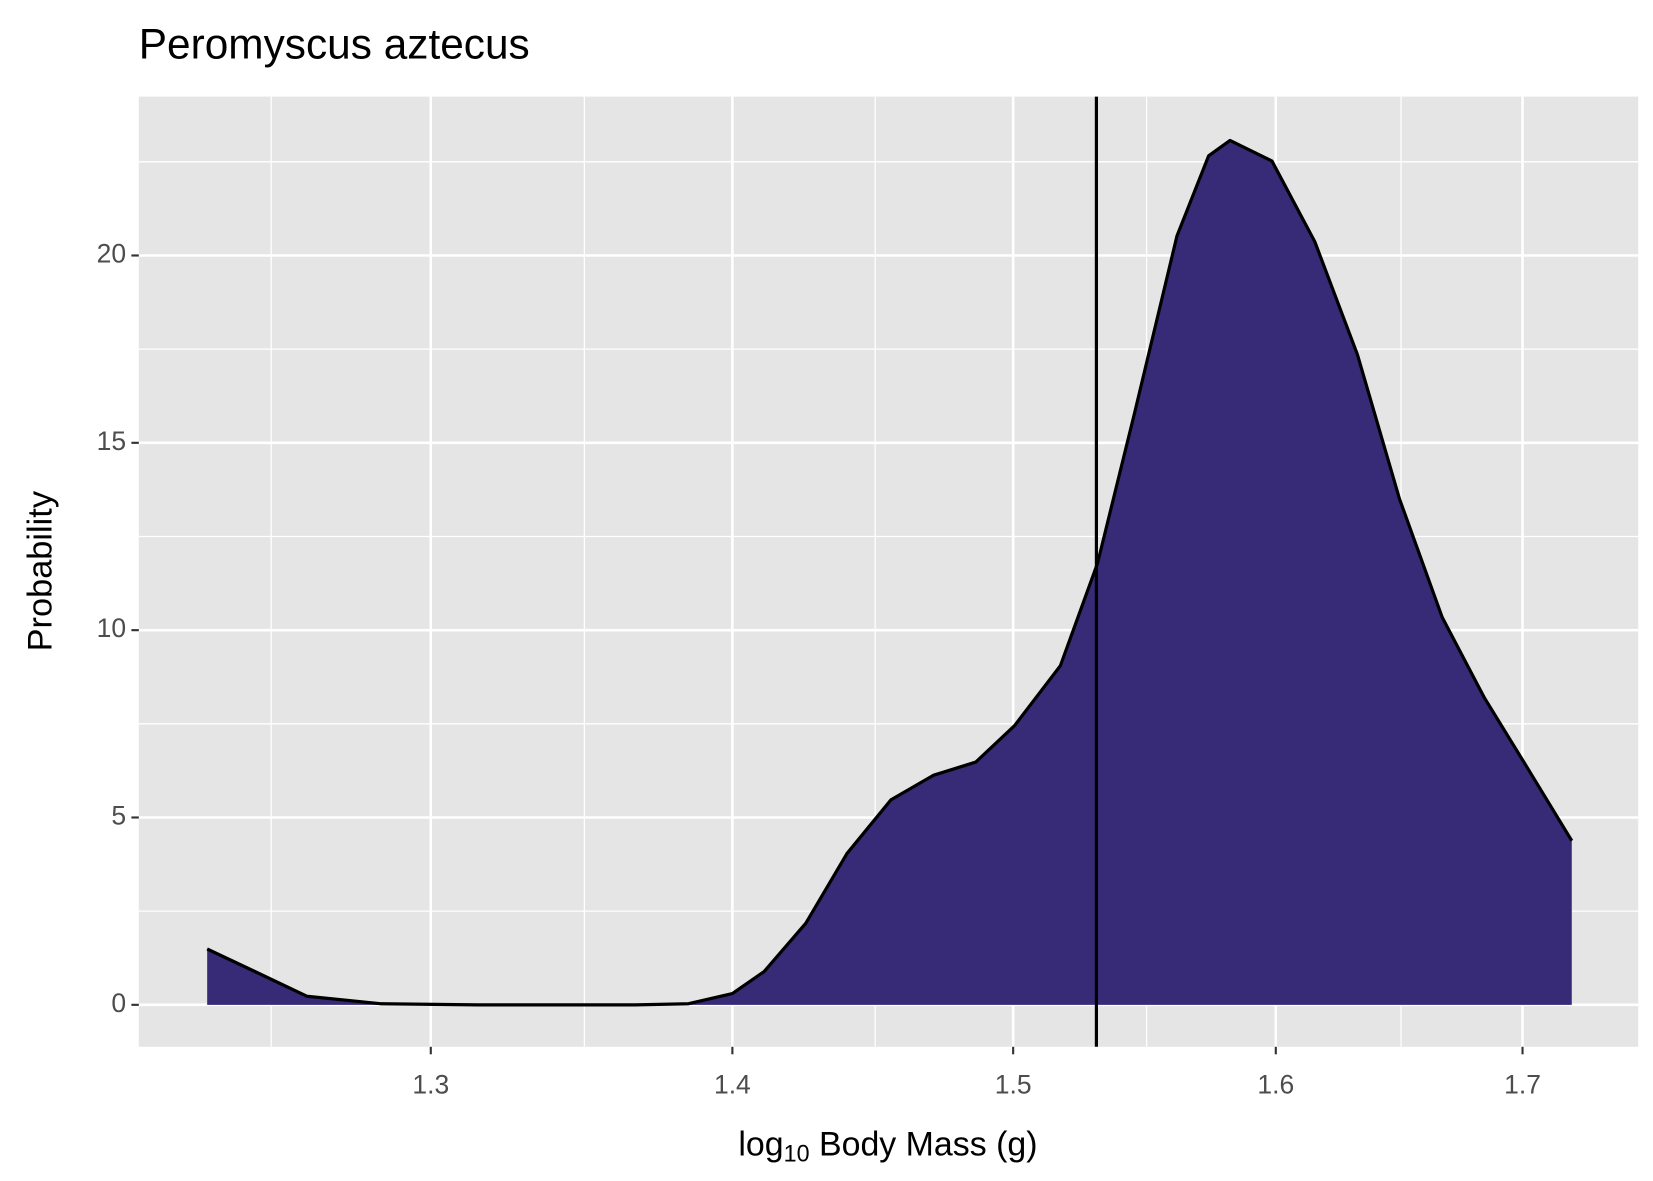  Describe the element at coordinates (334, 44) in the screenshot. I see `chart-title: Peromyscus aztecus` at that location.